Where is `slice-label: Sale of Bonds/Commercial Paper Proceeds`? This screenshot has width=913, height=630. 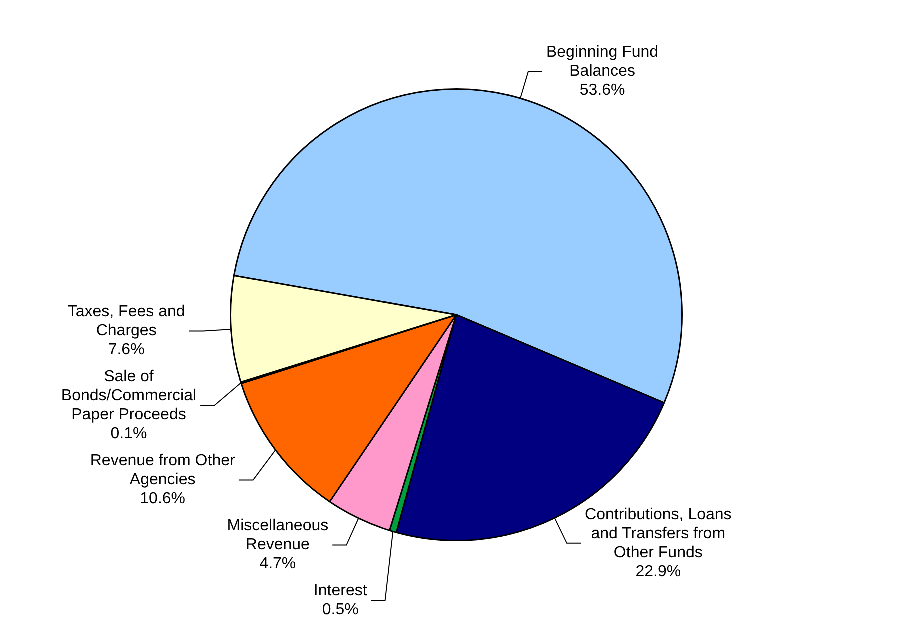 slice-label: Sale of Bonds/Commercial Paper Proceeds is located at coordinates (129, 396).